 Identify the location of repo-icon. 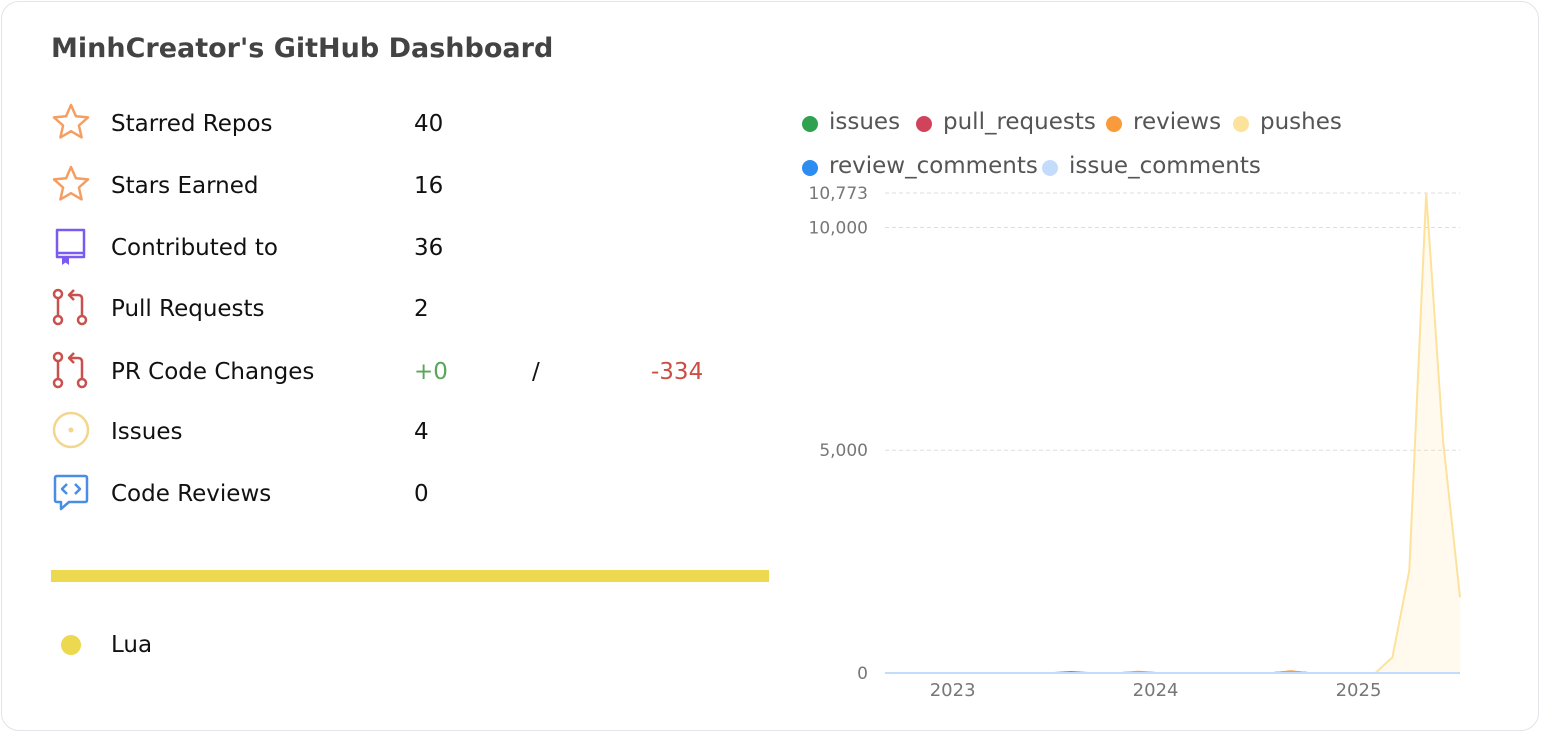
(70, 246).